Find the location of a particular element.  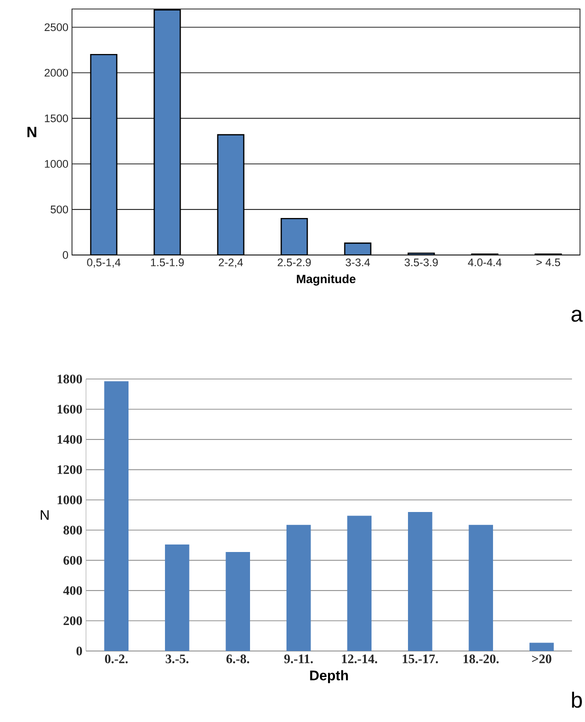

y-tick-label: 2000 is located at coordinates (56, 72).